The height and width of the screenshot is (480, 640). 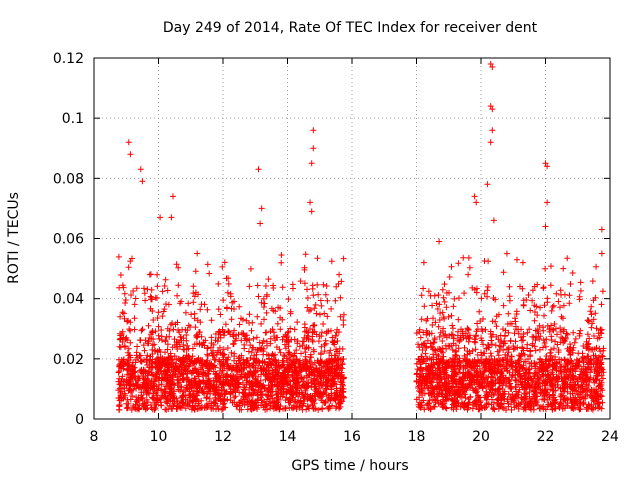 I want to click on y-tick-label: 0.12, so click(x=68, y=59).